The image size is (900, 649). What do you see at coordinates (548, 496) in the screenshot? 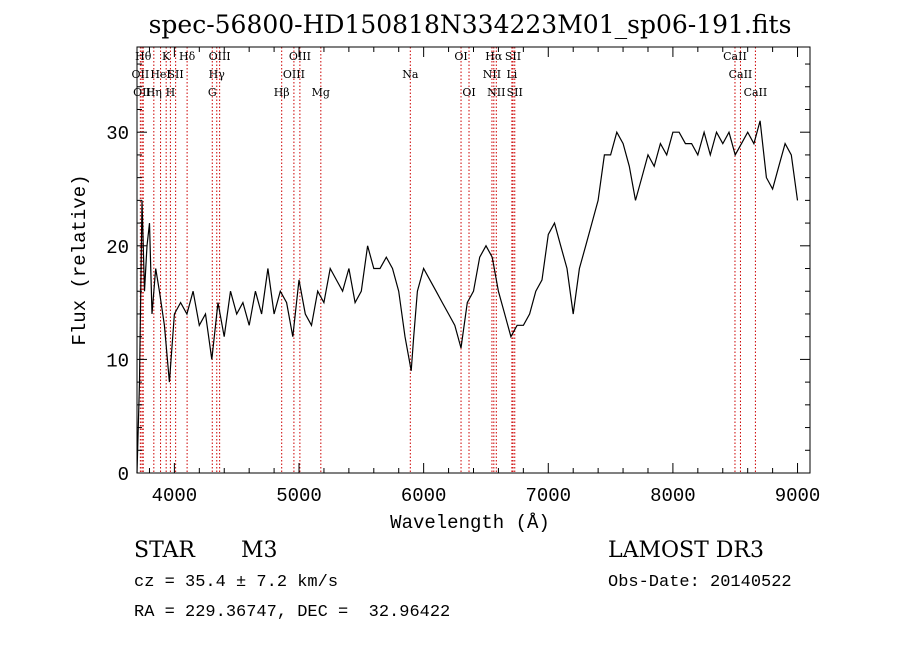
I see `x-tick-label: 7000` at bounding box center [548, 496].